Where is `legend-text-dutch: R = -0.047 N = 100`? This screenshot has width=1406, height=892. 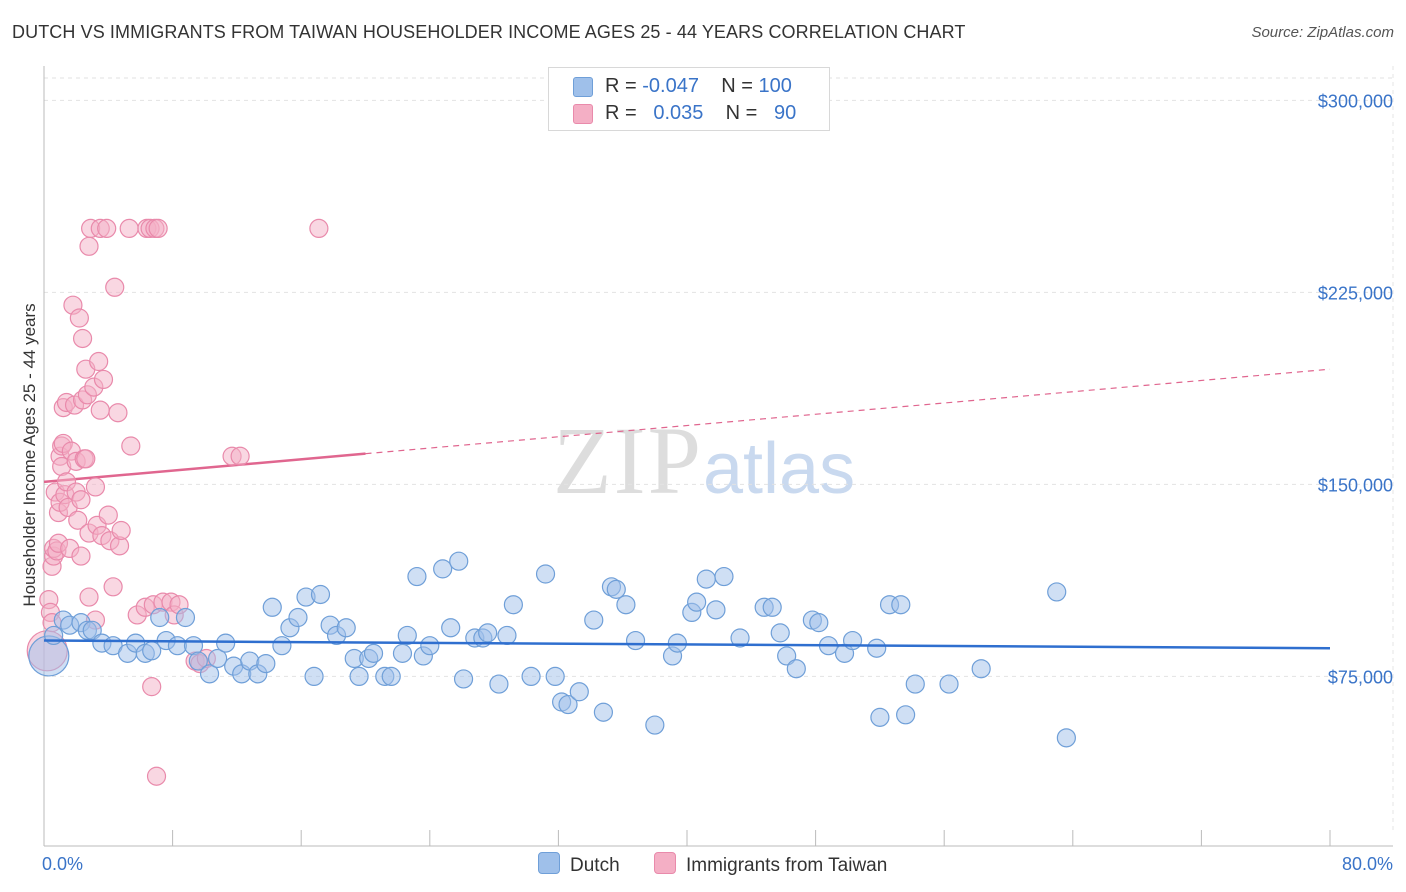 legend-text-dutch: R = -0.047 N = 100 is located at coordinates (698, 86).